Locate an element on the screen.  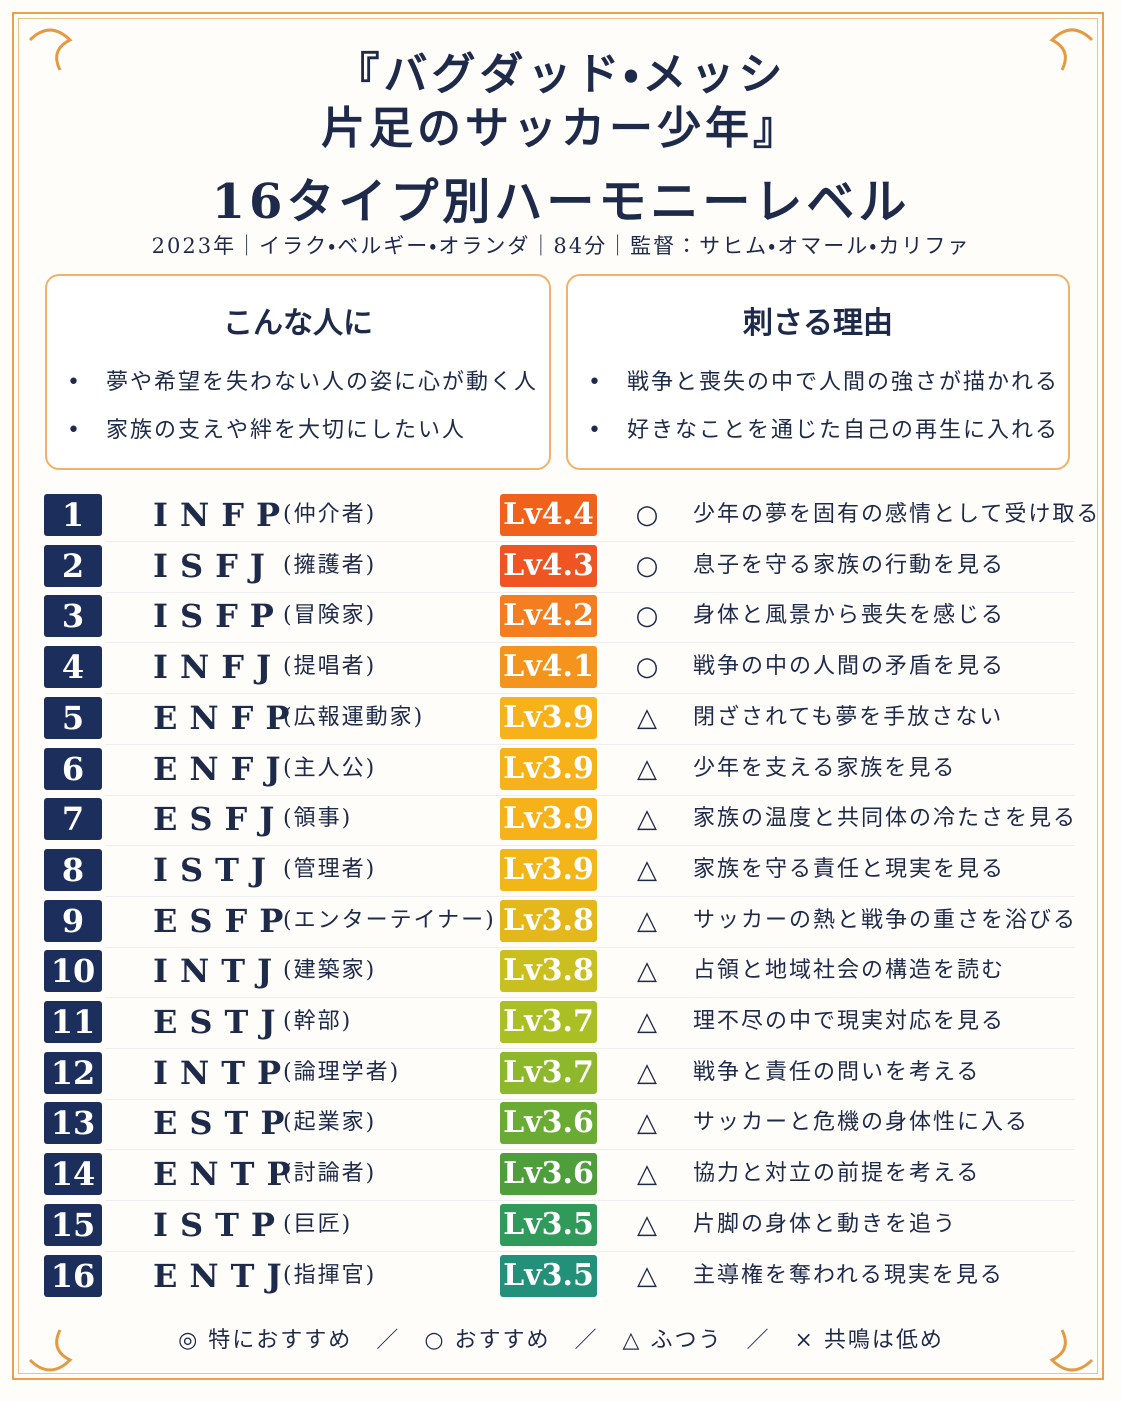
type: ISFJ is located at coordinates (215, 565).